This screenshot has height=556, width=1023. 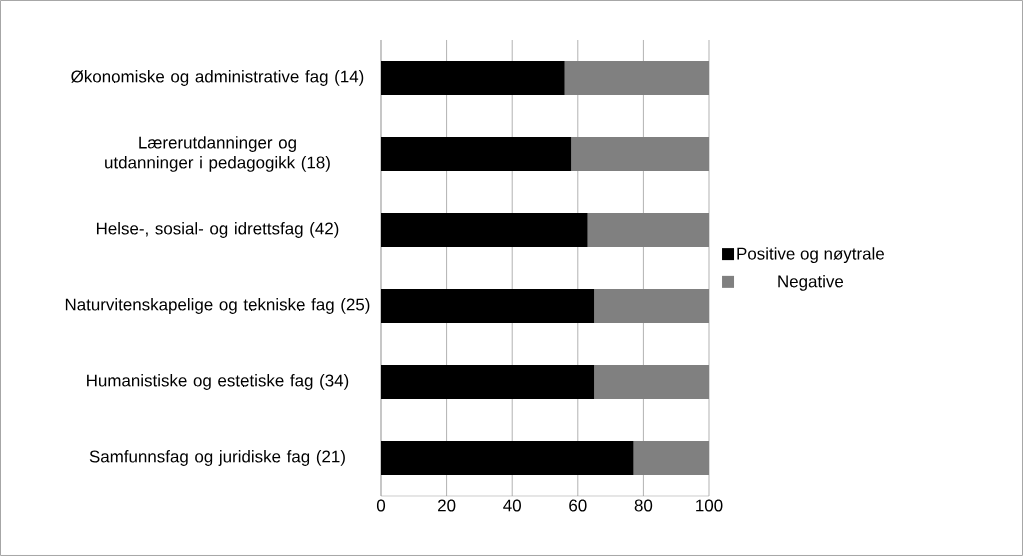 What do you see at coordinates (512, 505) in the screenshot?
I see `x-tick-label: 40` at bounding box center [512, 505].